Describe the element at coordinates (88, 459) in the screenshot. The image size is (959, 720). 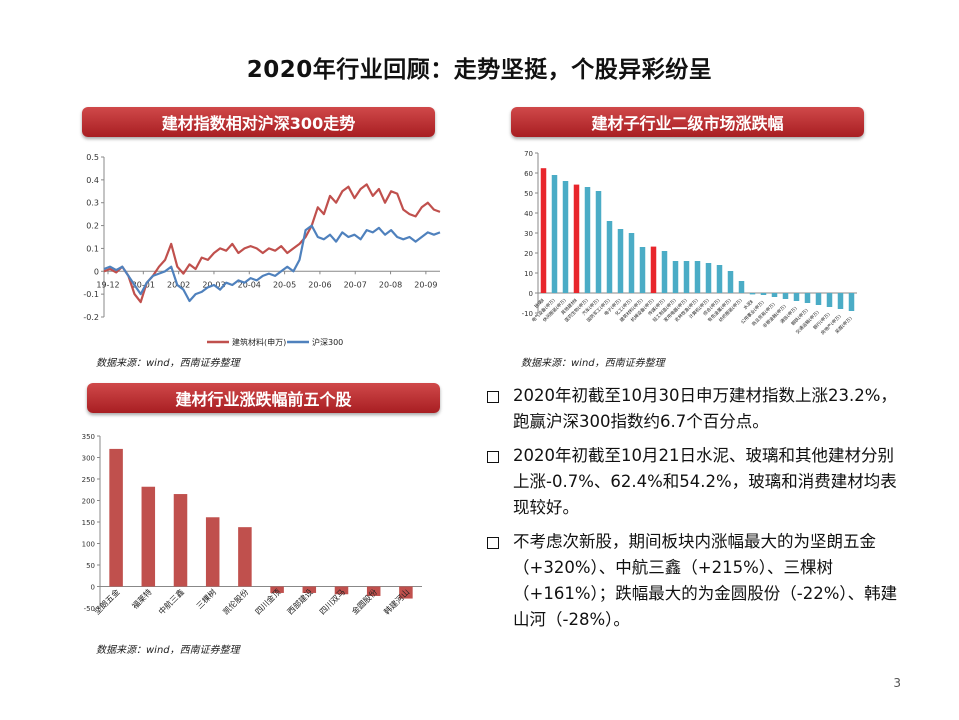
I see `y-tick-label: 300` at that location.